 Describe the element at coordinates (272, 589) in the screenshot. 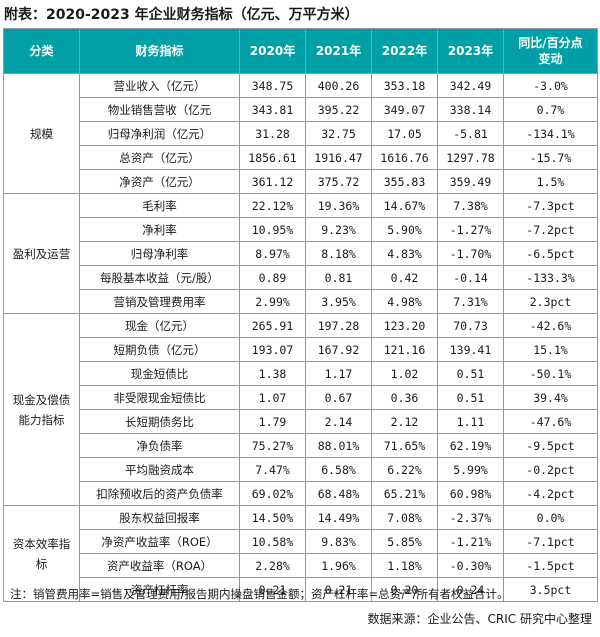

I see `value-2020-cell: 0.21` at that location.